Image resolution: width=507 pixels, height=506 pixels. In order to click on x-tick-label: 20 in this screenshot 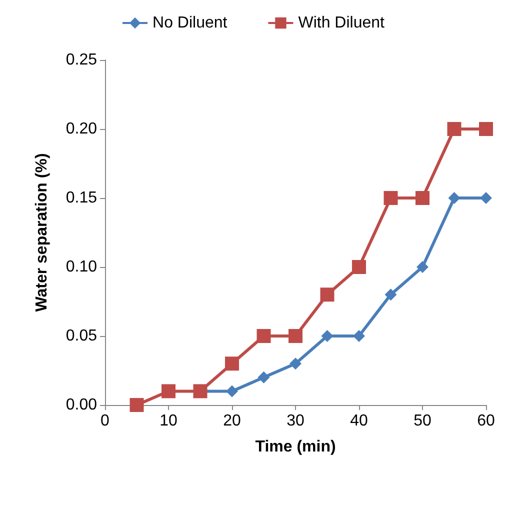, I will do `click(232, 421)`.